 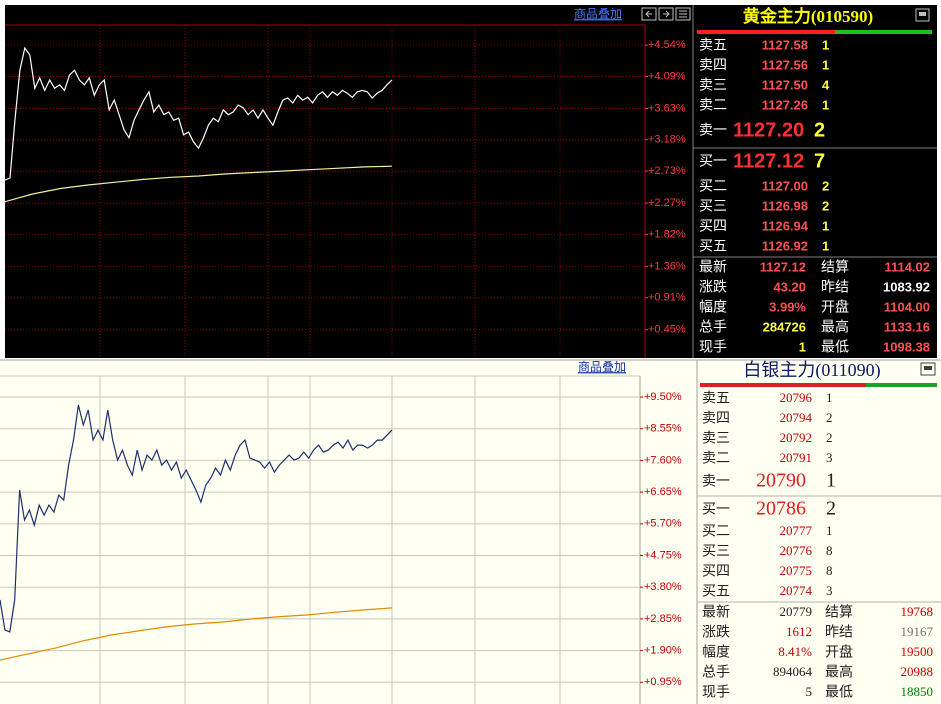 I want to click on level-price: 1126.94, so click(x=785, y=225).